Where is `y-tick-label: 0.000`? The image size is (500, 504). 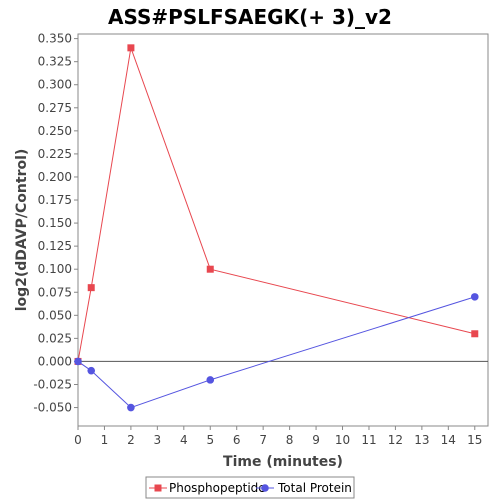 y-tick-label: 0.000 is located at coordinates (55, 361).